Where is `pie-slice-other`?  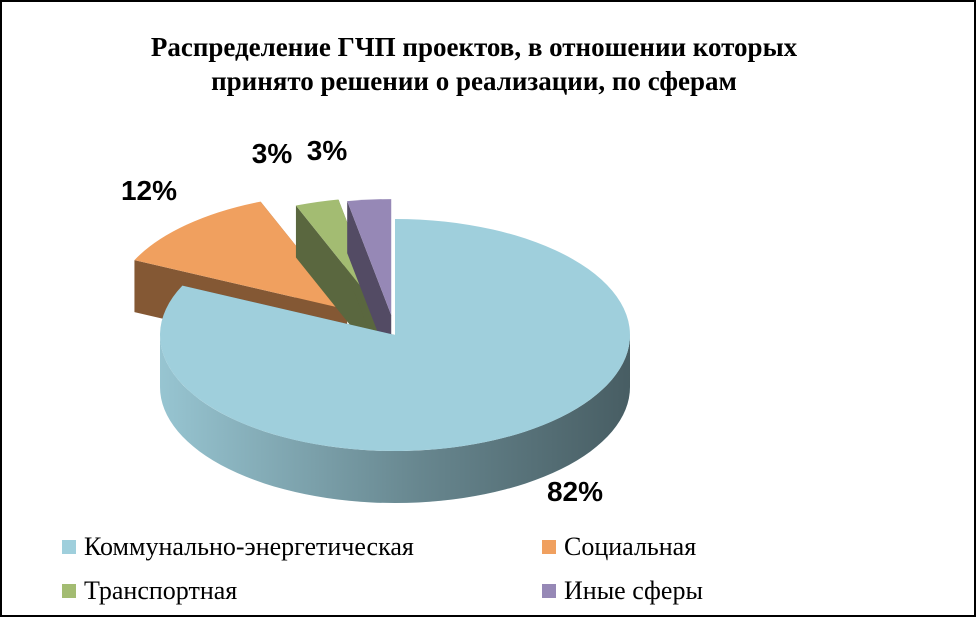
pie-slice-other is located at coordinates (369, 283).